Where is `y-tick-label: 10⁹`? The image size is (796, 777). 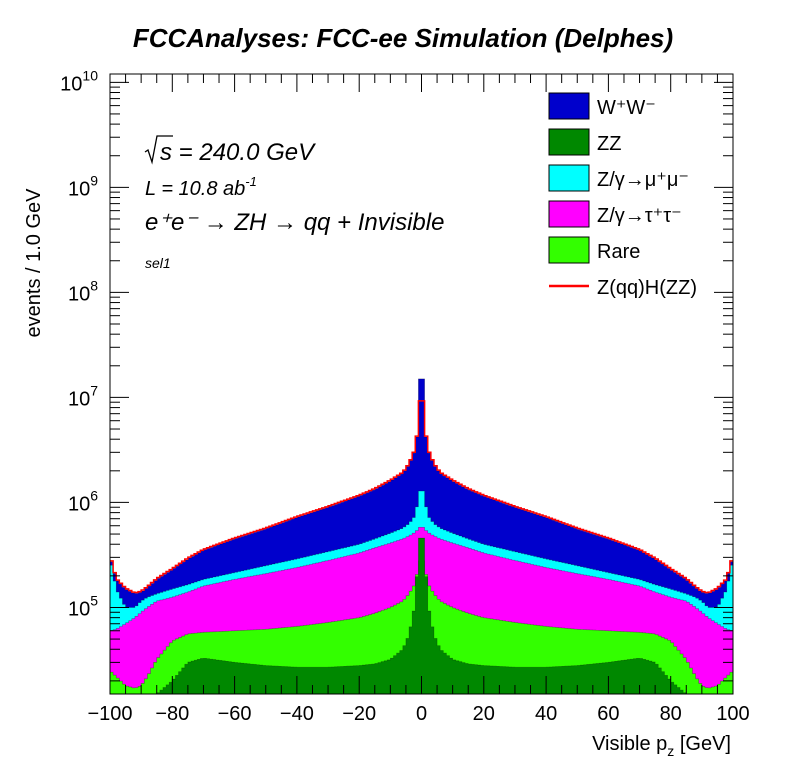
y-tick-label: 10⁹ is located at coordinates (83, 186).